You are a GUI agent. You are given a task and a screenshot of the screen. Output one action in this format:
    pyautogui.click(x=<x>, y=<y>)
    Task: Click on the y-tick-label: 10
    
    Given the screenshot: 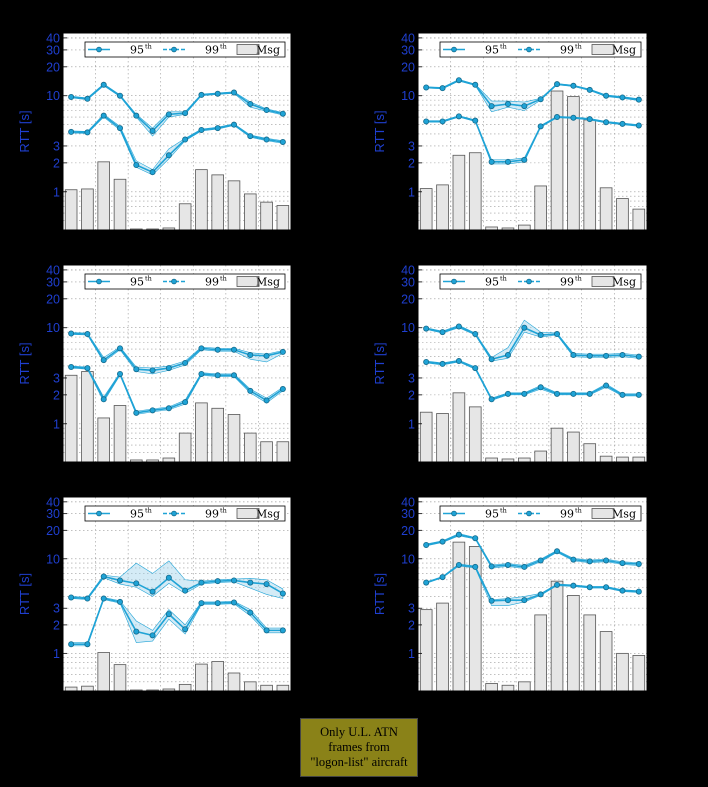 What is the action you would take?
    pyautogui.click(x=53, y=96)
    